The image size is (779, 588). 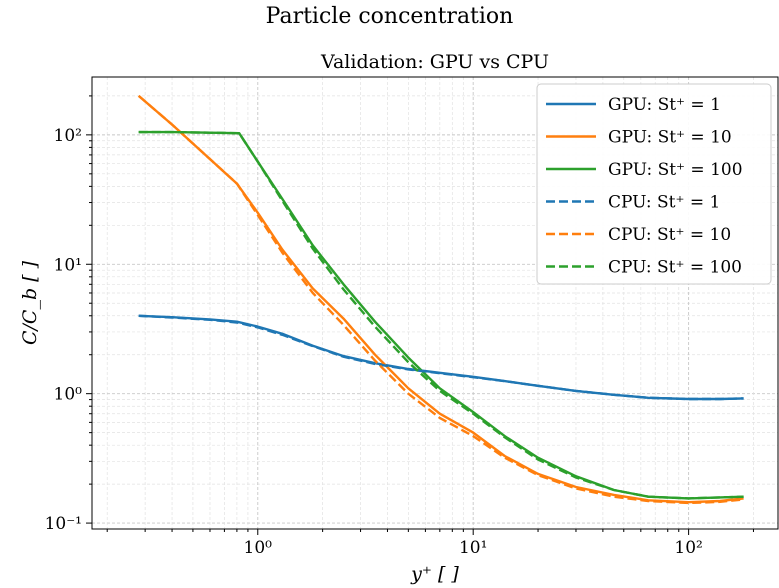 What do you see at coordinates (63, 524) in the screenshot?
I see `y-tick-label: 10⁻¹` at bounding box center [63, 524].